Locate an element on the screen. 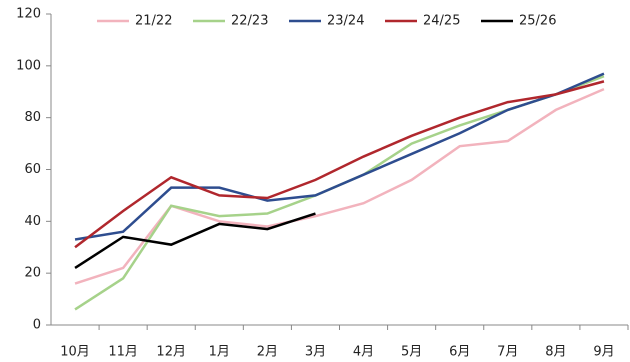  legend-label: 23/24 is located at coordinates (345, 21).